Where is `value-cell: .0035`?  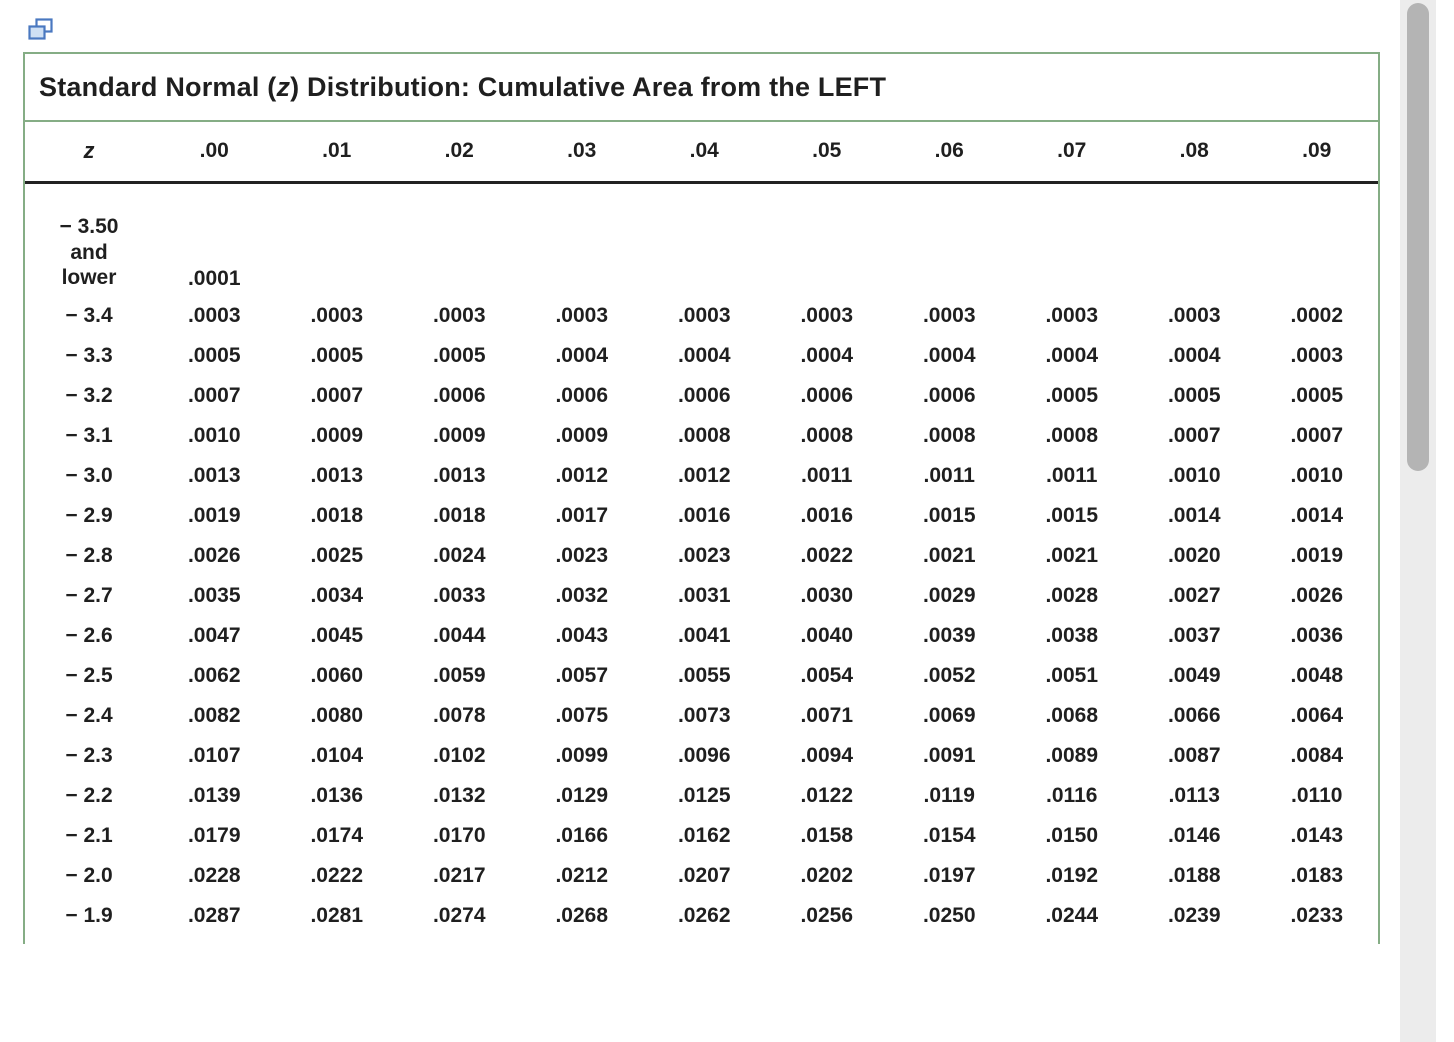
value-cell: .0035 is located at coordinates (214, 595).